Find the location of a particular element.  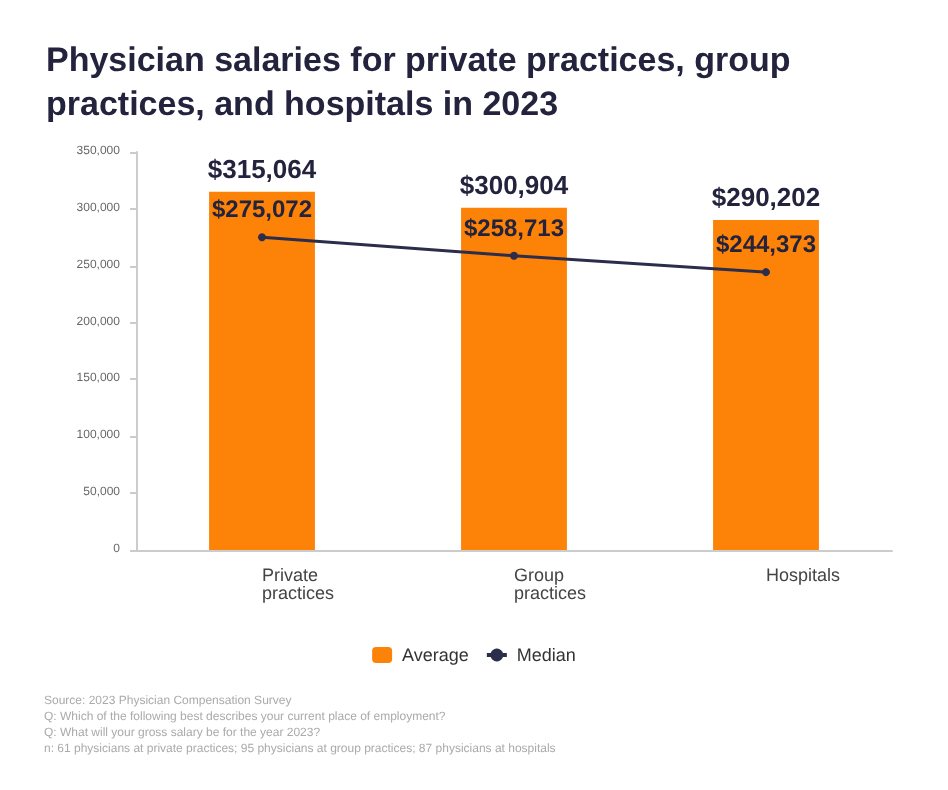

chart-title: Physician salaries for private practices, group practices, and hospitals in 2023 is located at coordinates (423, 82).